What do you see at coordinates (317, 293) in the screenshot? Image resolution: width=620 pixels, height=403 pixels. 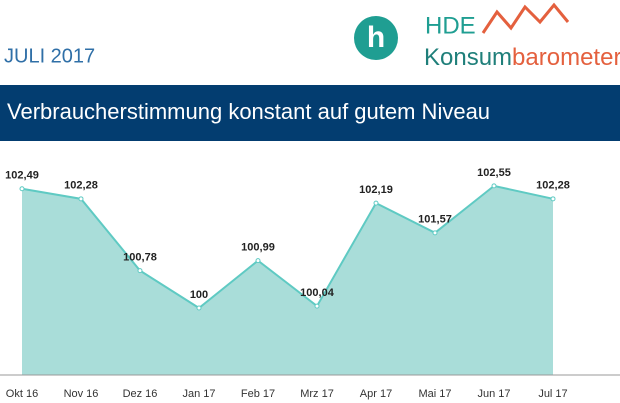 I see `data-label: 100,04` at bounding box center [317, 293].